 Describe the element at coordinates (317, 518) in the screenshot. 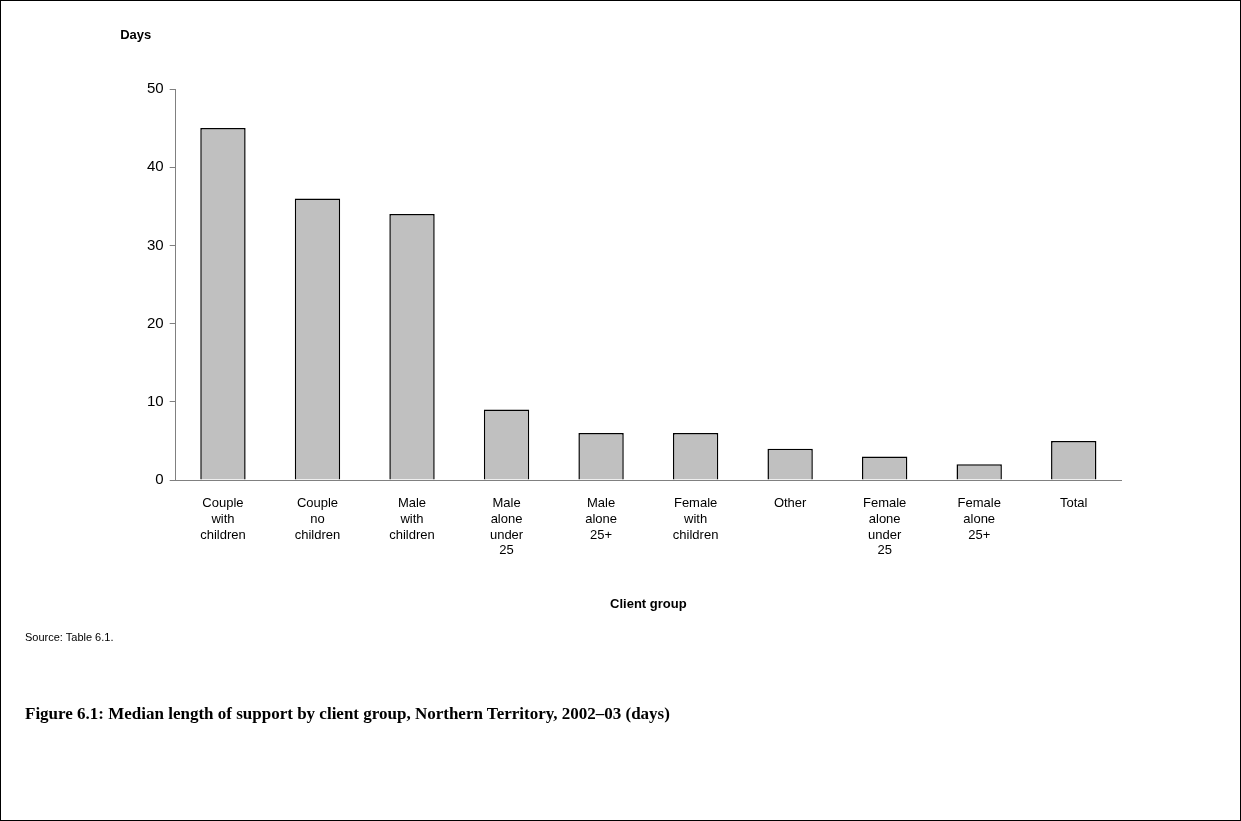

I see `x-tick-label: Couple no children` at that location.